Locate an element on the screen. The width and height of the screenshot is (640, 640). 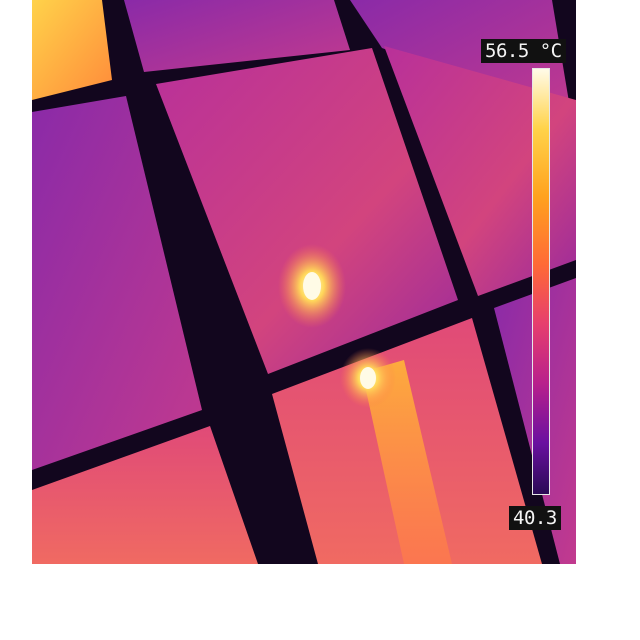
cell-top-left-hot is located at coordinates (72, 50).